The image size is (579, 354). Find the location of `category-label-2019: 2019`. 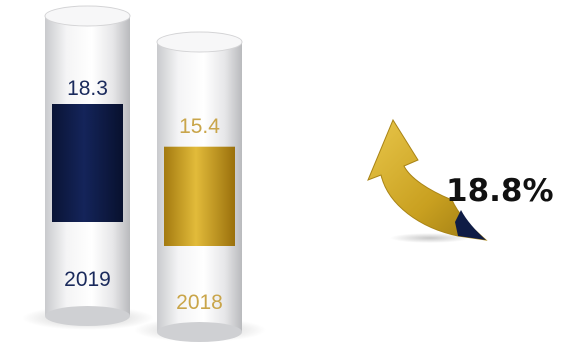

category-label-2019: 2019 is located at coordinates (87, 279).